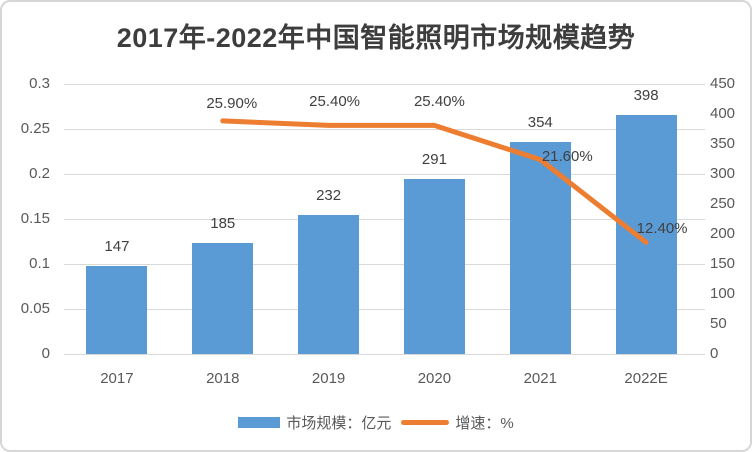 Image resolution: width=752 pixels, height=452 pixels. Describe the element at coordinates (39, 173) in the screenshot. I see `left-axis-tick-label: 0.2` at that location.